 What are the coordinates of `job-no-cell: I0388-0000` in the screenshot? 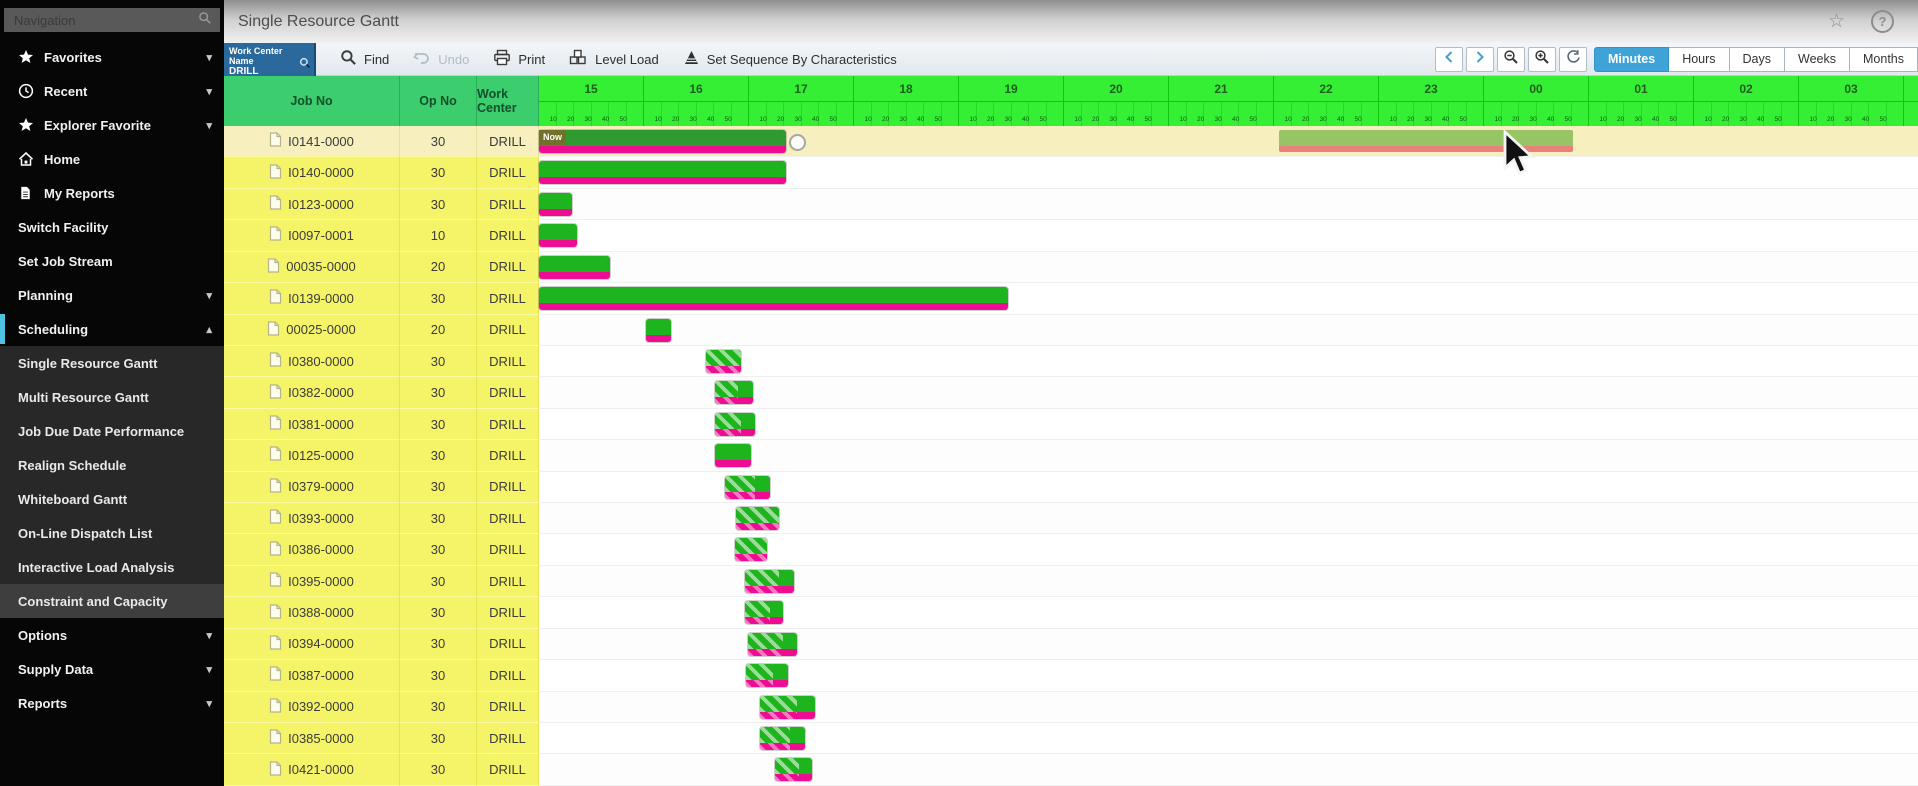 It's located at (312, 613).